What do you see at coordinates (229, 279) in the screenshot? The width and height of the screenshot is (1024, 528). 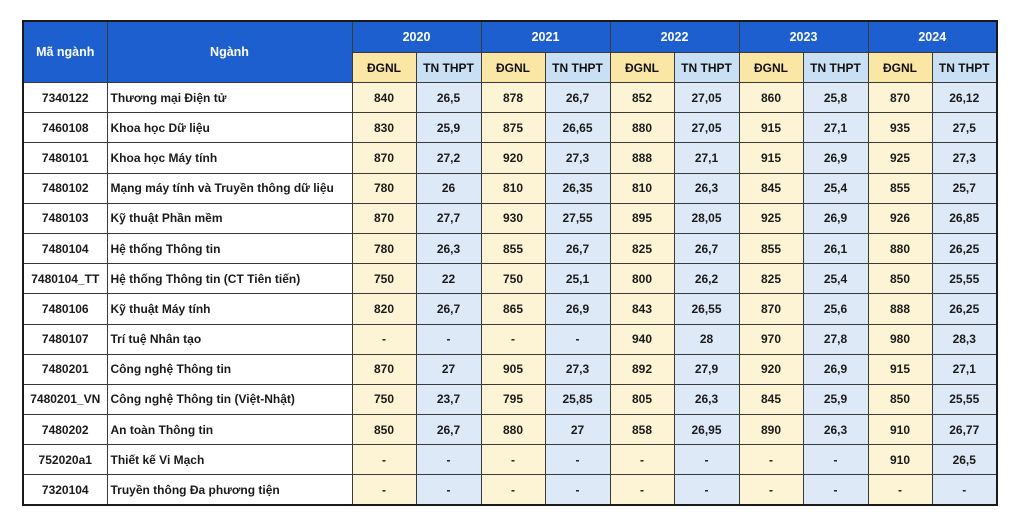 I see `major-name-cell: Hệ thống Thông tin (CT Tiên tiến)` at bounding box center [229, 279].